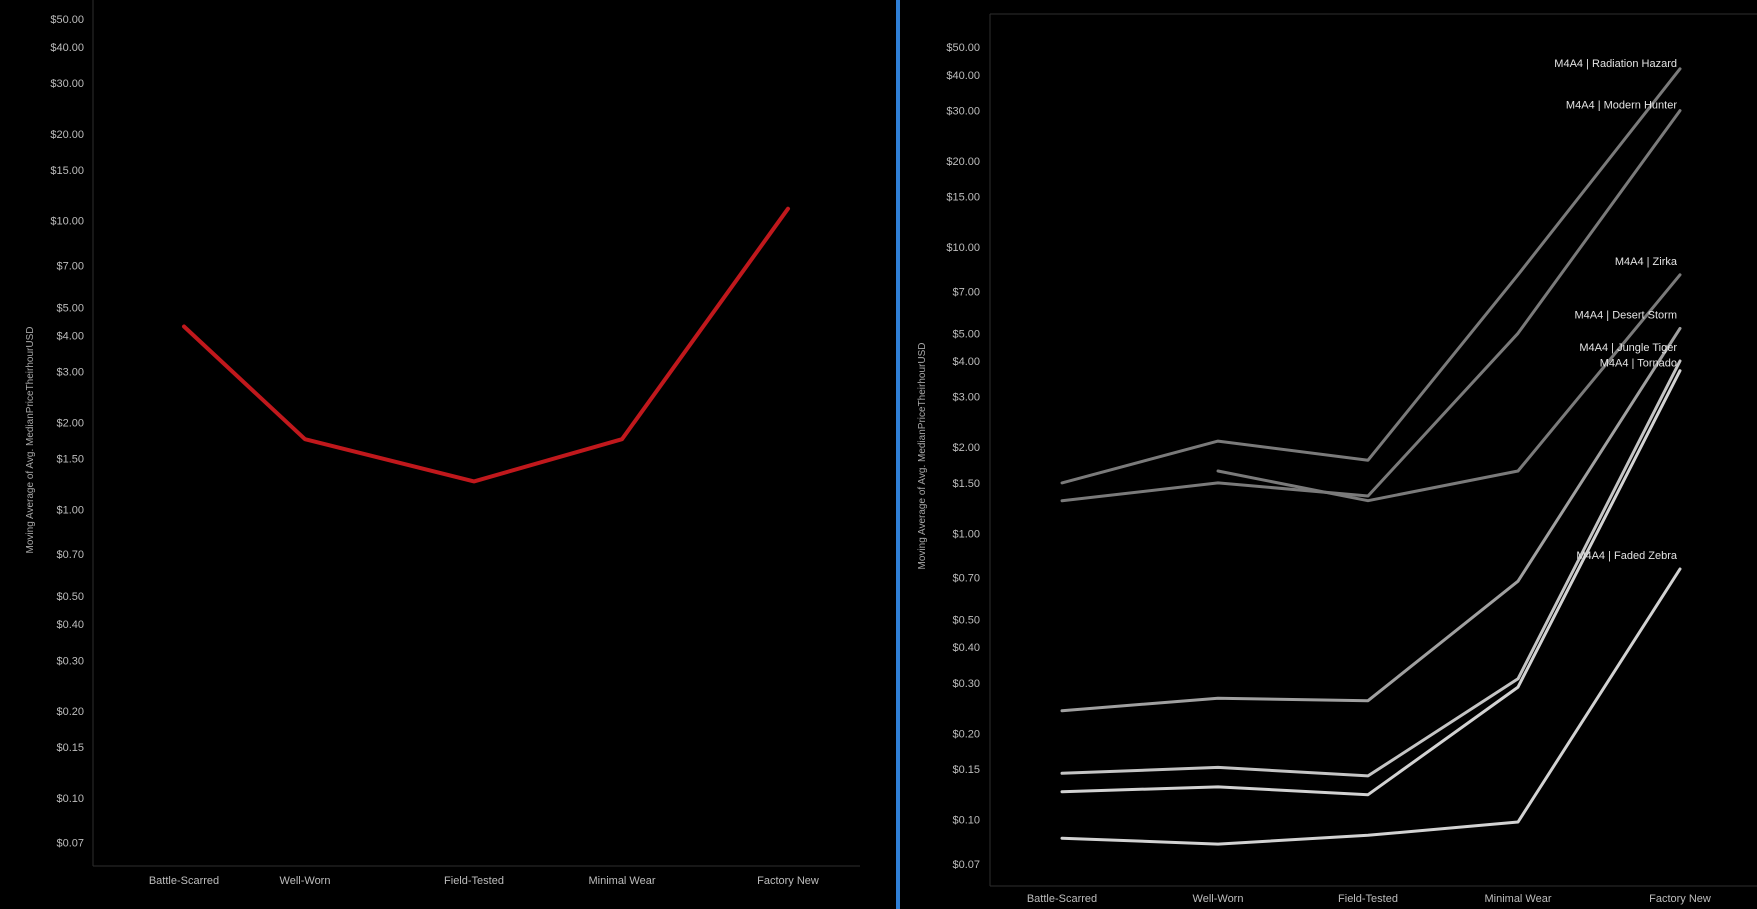  I want to click on series-label-m4a4-faded-zebra: M4A4 | Faded Zebra, so click(1627, 556).